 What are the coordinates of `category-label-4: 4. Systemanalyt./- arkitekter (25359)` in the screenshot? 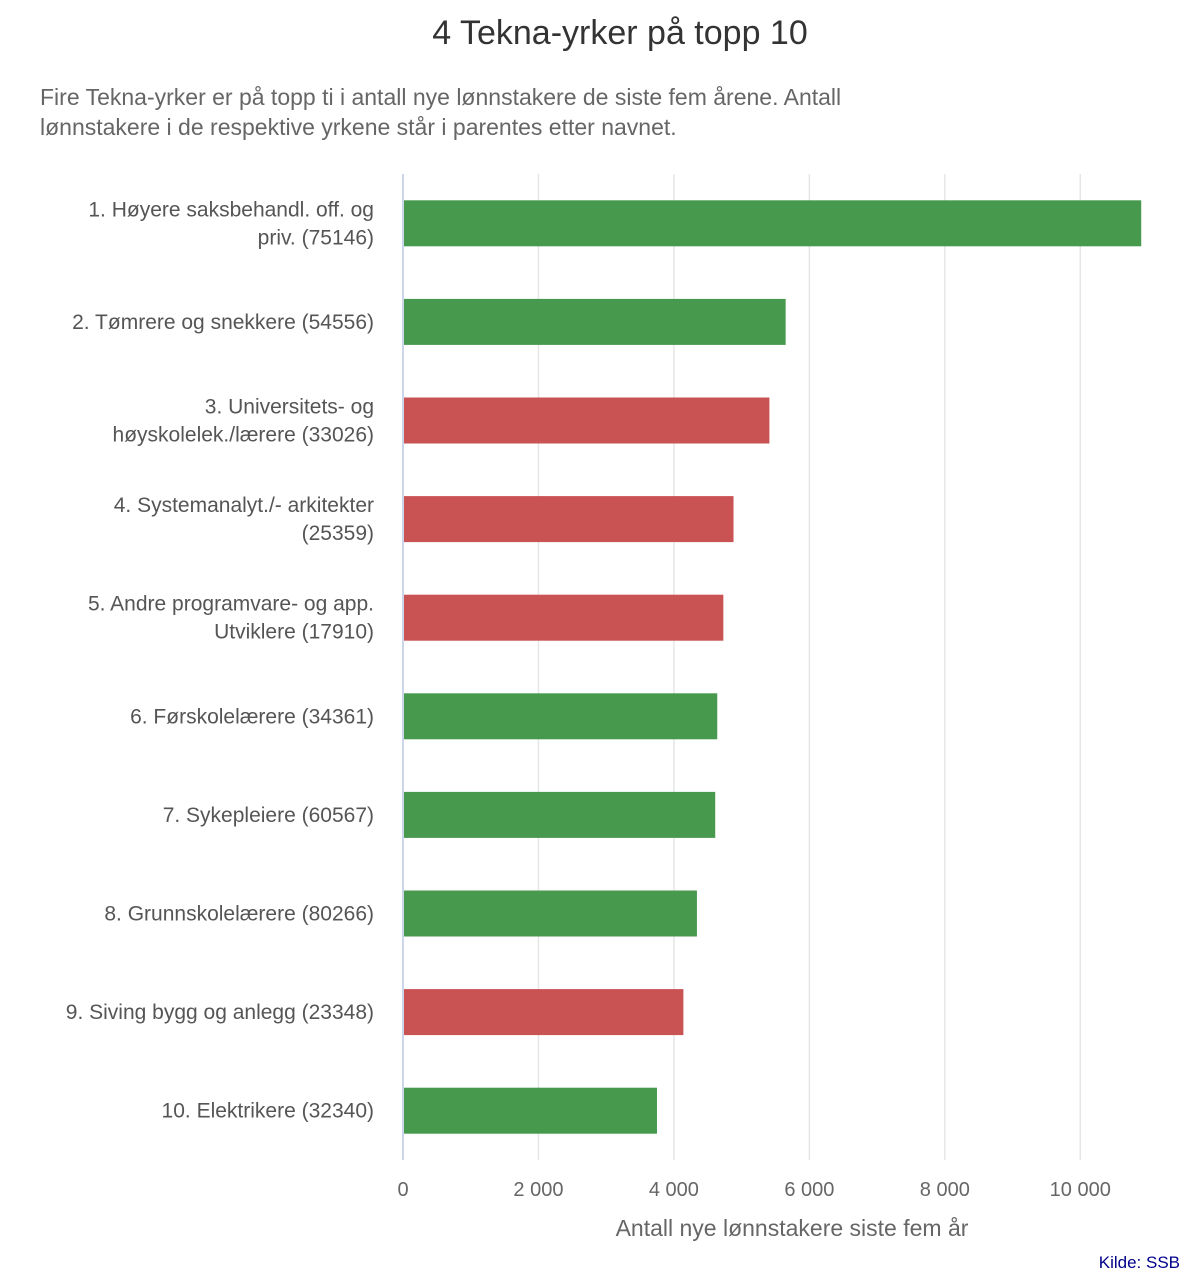 It's located at (244, 519).